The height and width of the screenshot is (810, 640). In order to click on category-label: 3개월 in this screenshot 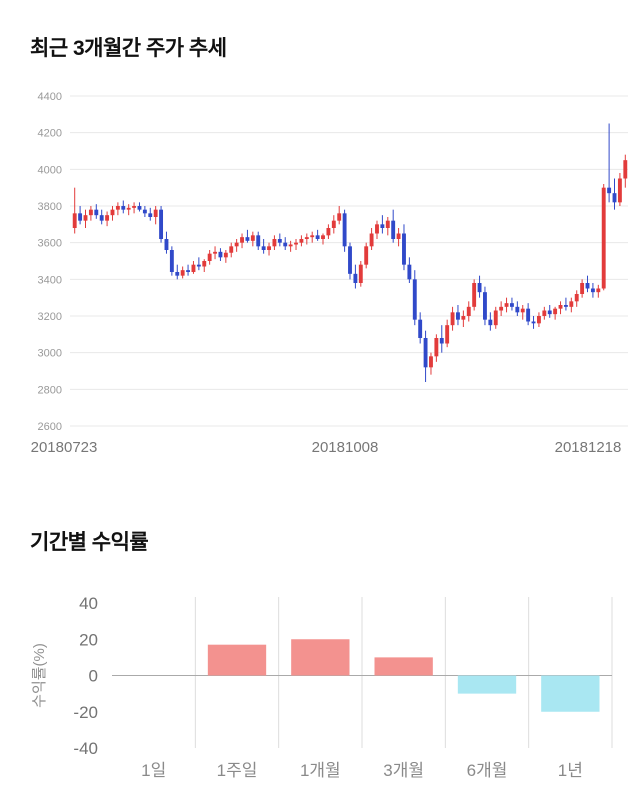, I will do `click(403, 770)`.